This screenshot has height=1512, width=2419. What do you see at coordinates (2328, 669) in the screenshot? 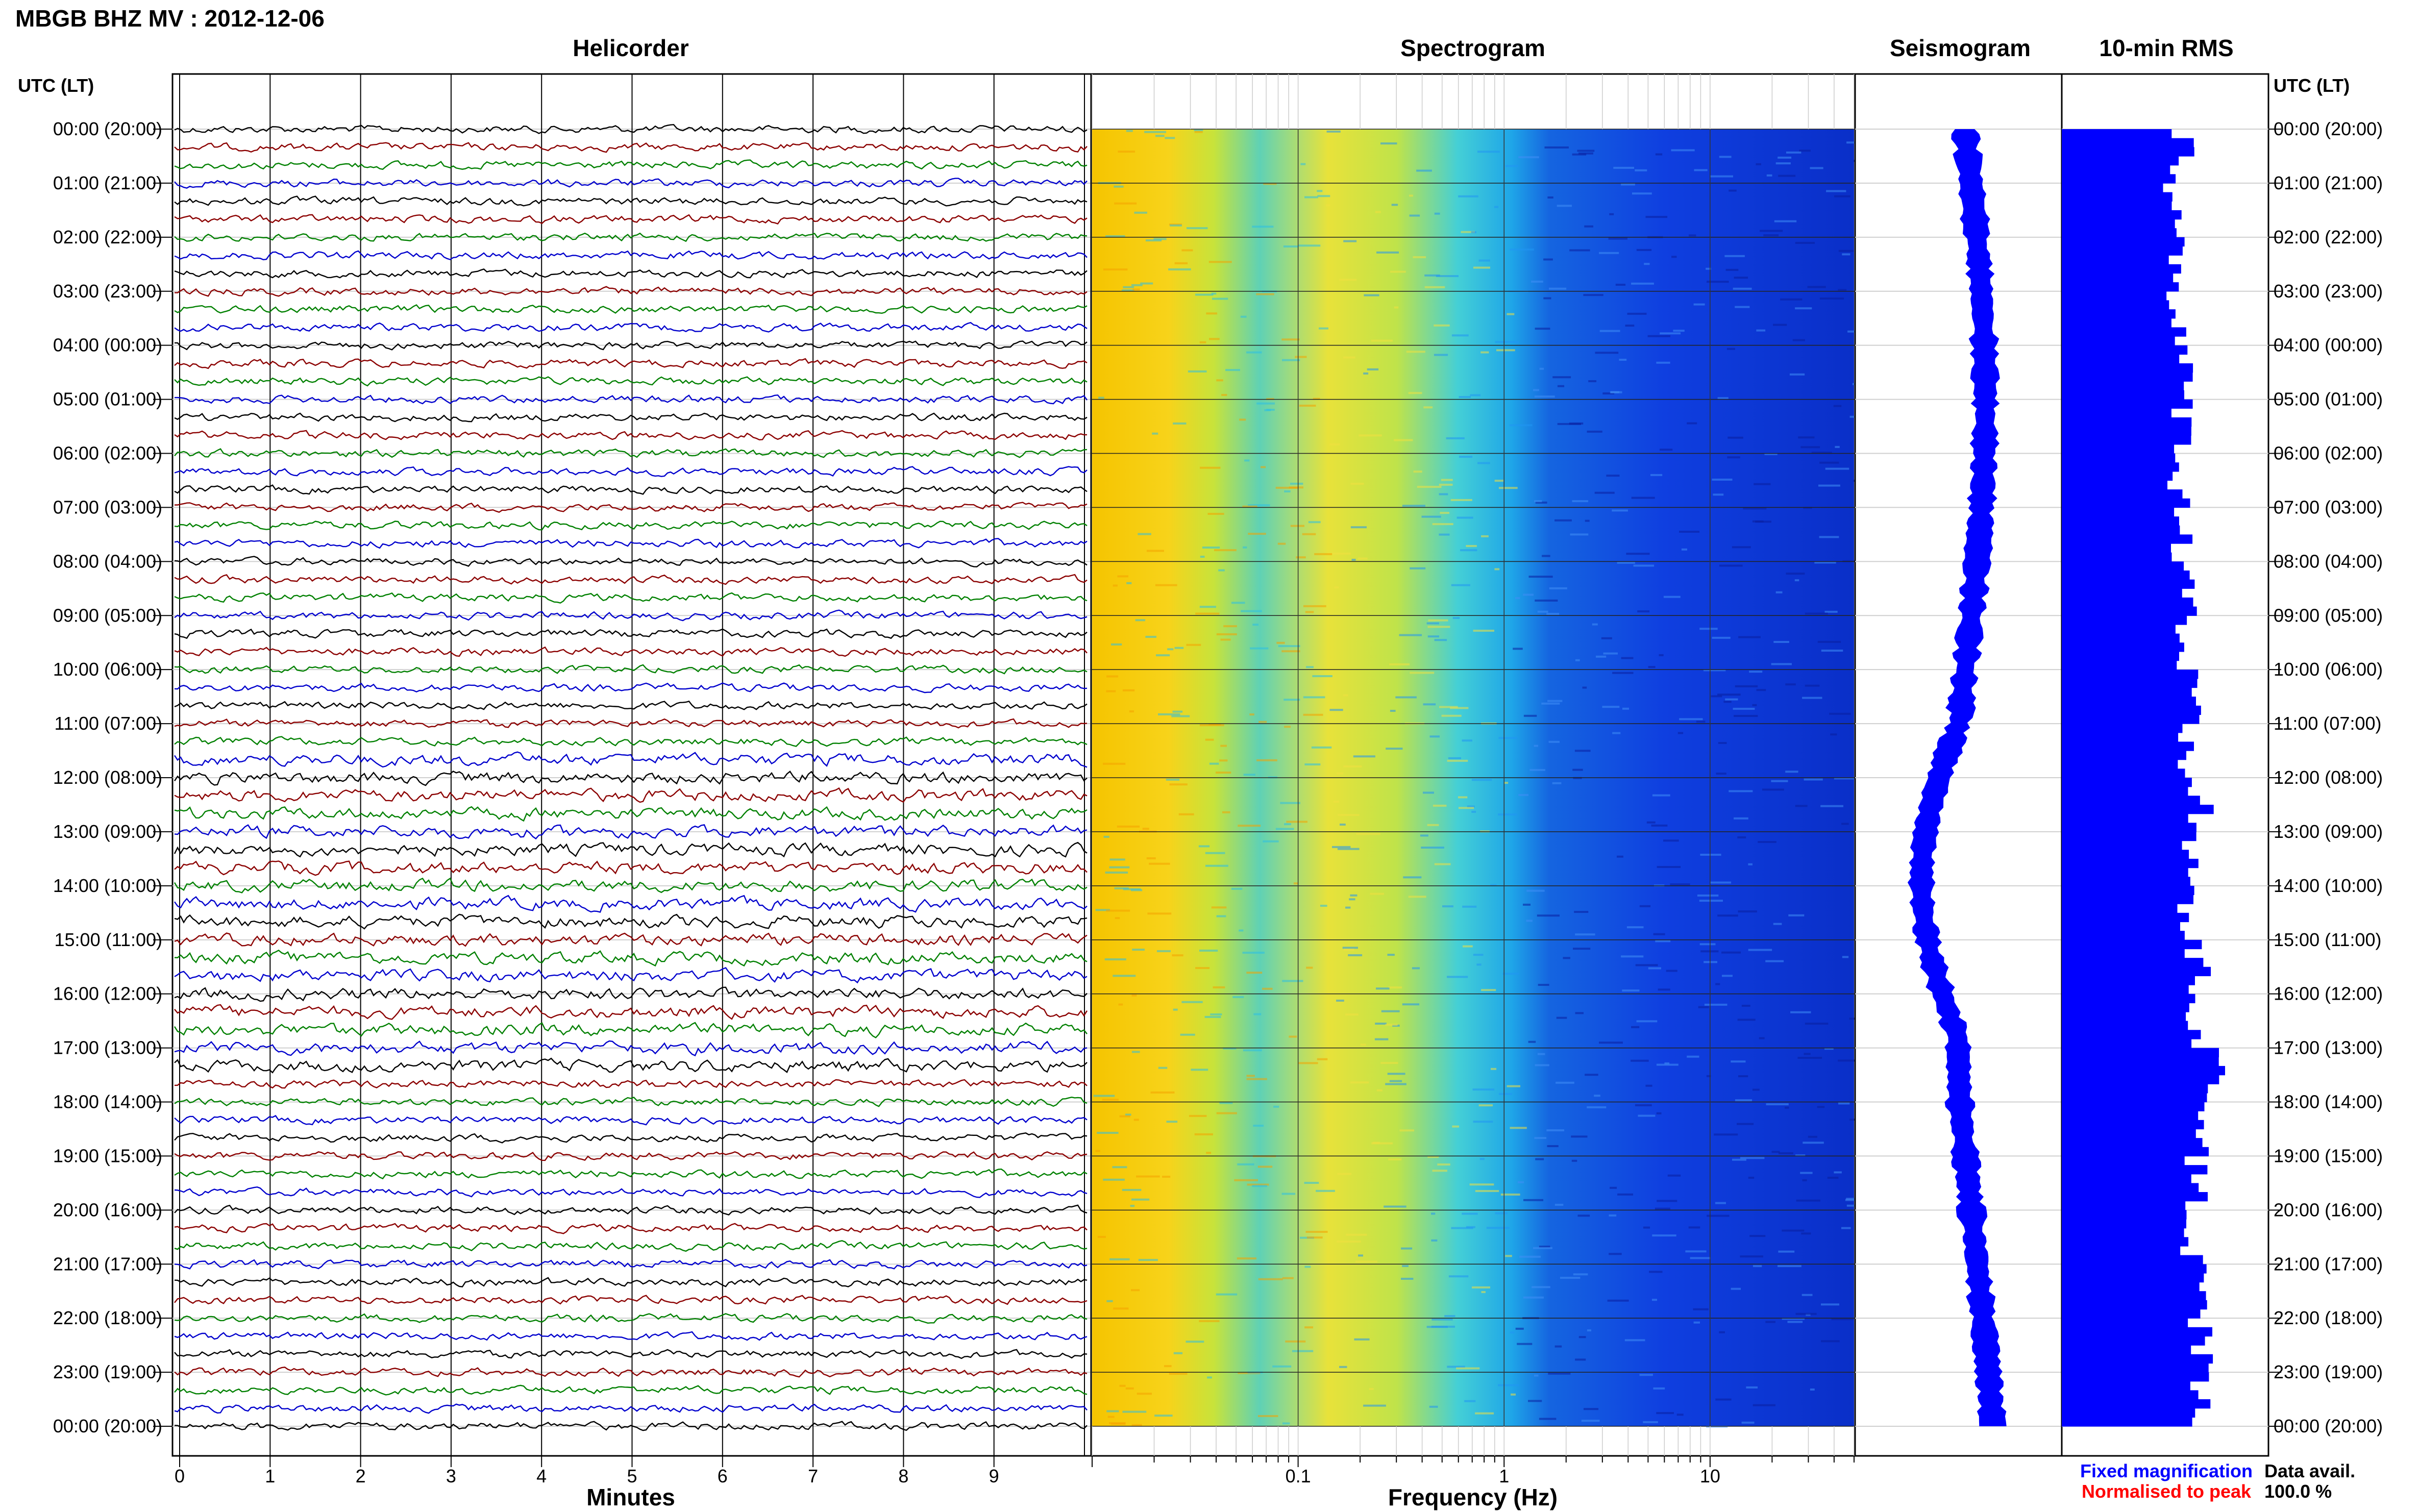
I see `row-label-right: 10:00 (06:00)` at bounding box center [2328, 669].